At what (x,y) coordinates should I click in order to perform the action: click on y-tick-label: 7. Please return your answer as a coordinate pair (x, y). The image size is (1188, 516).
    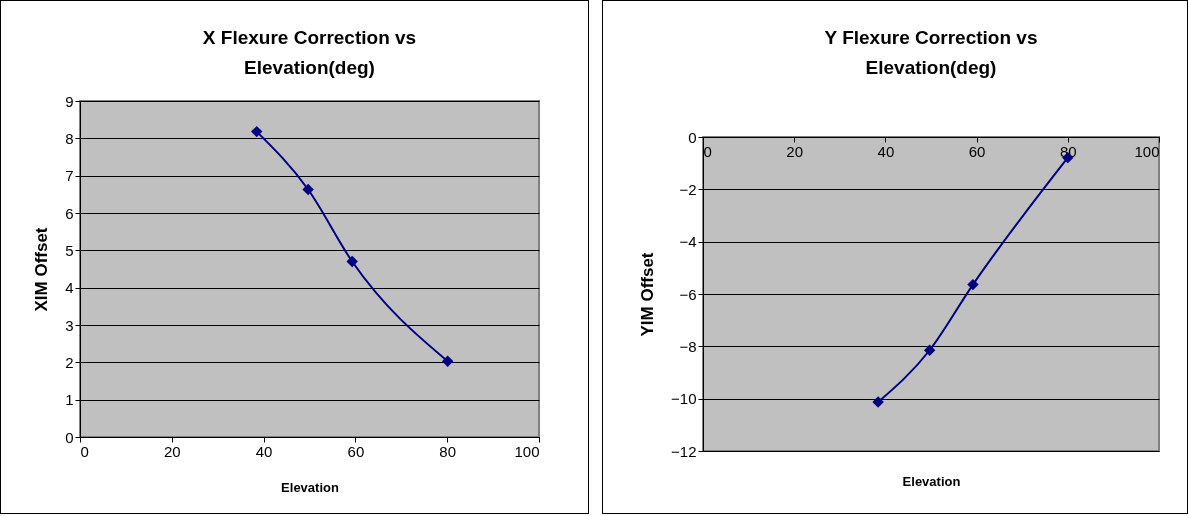
    Looking at the image, I should click on (69, 176).